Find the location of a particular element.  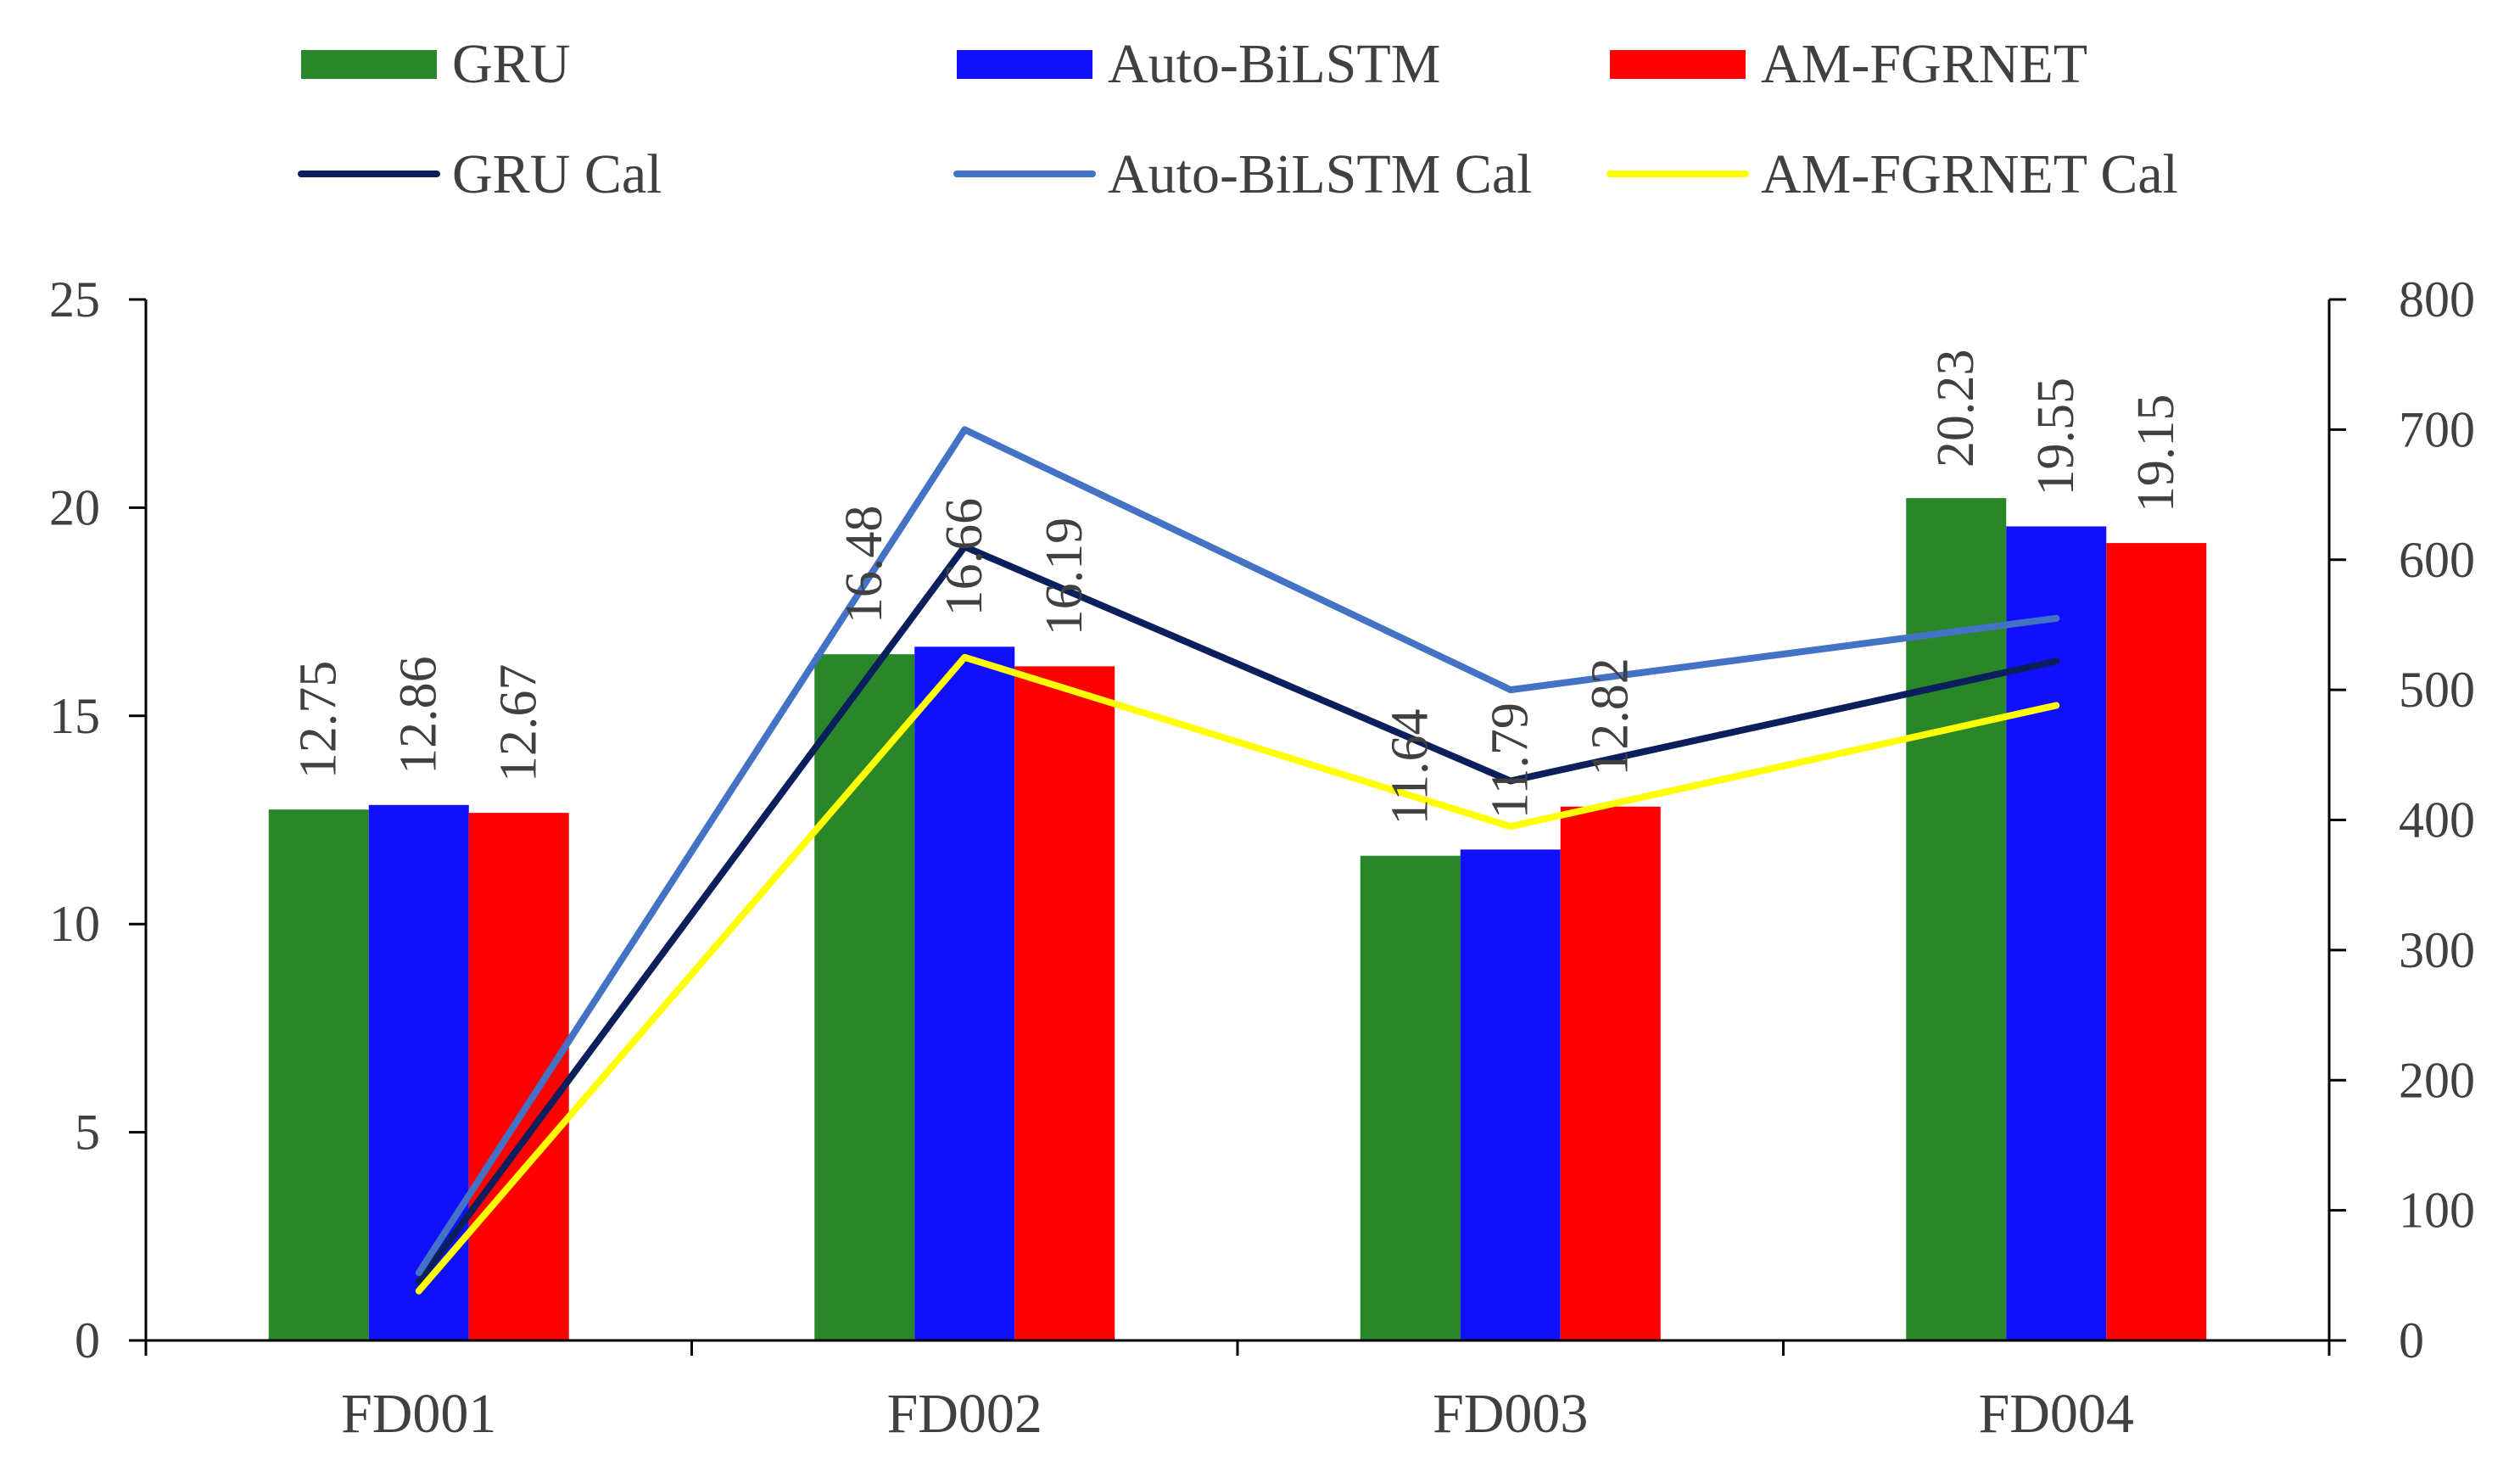

bar-am-fgrnet-fd004 is located at coordinates (2156, 941).